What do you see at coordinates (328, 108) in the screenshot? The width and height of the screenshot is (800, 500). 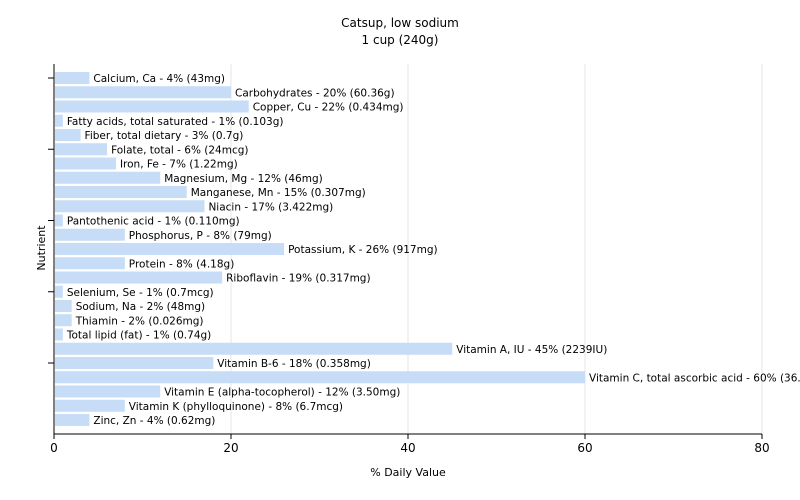 I see `bar-label: Copper, Cu - 22% (0.434mg)` at bounding box center [328, 108].